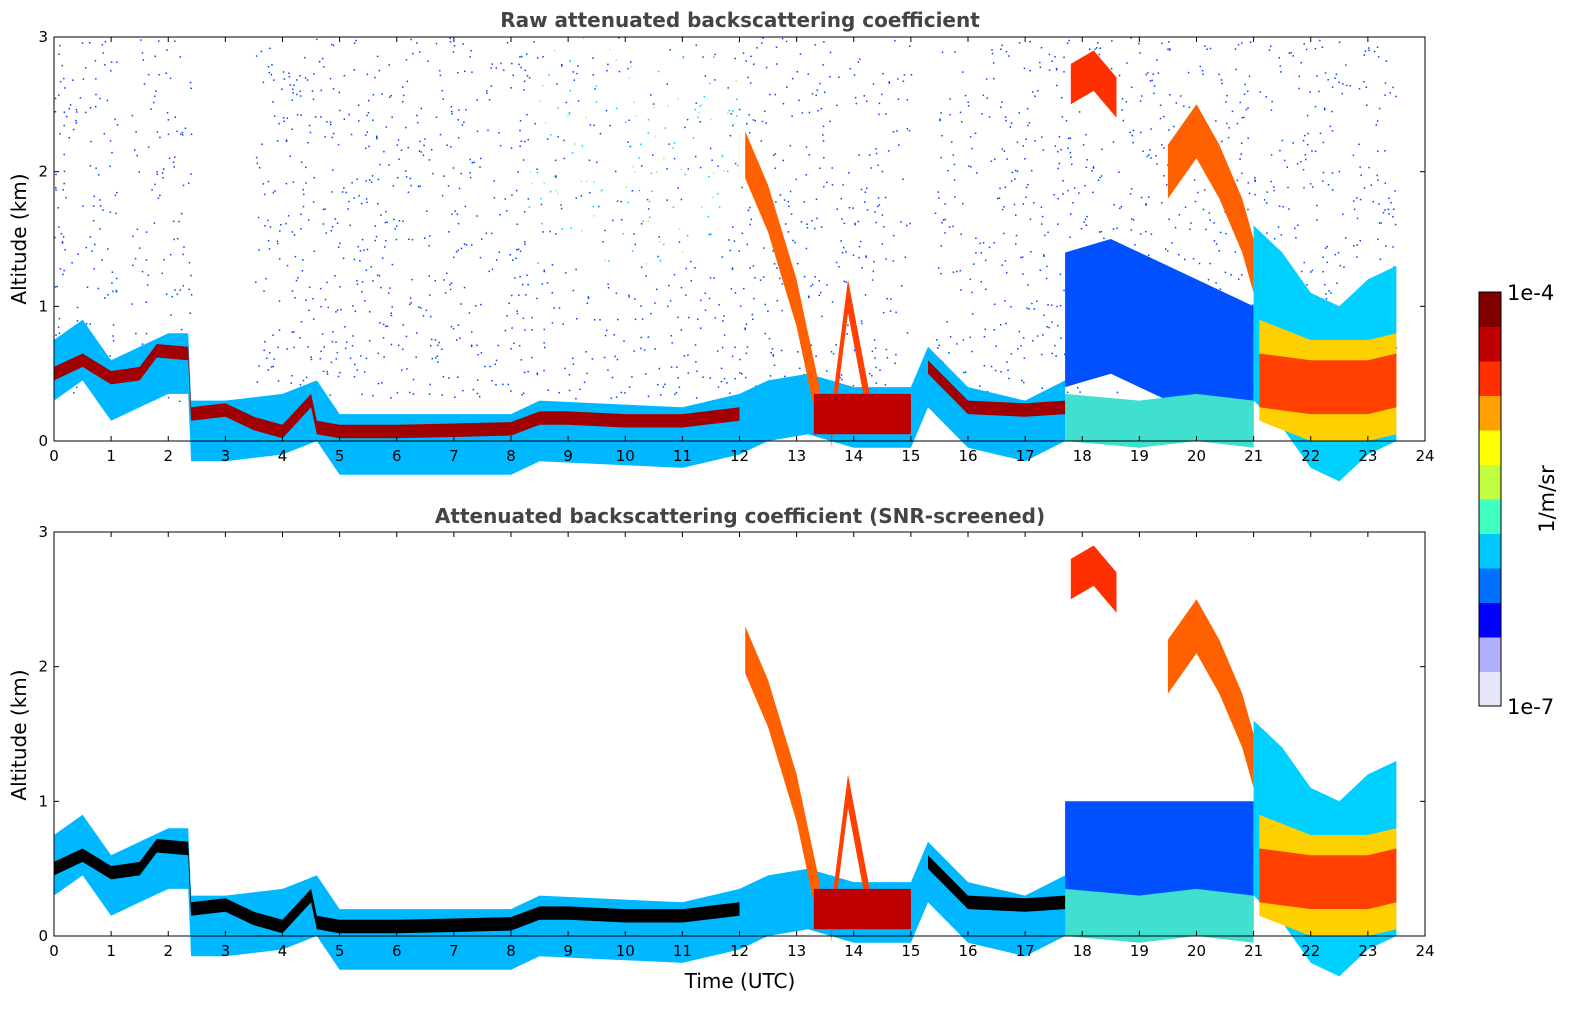 This screenshot has width=1595, height=1020. Describe the element at coordinates (1159, 420) in the screenshot. I see `surface-layer` at that location.